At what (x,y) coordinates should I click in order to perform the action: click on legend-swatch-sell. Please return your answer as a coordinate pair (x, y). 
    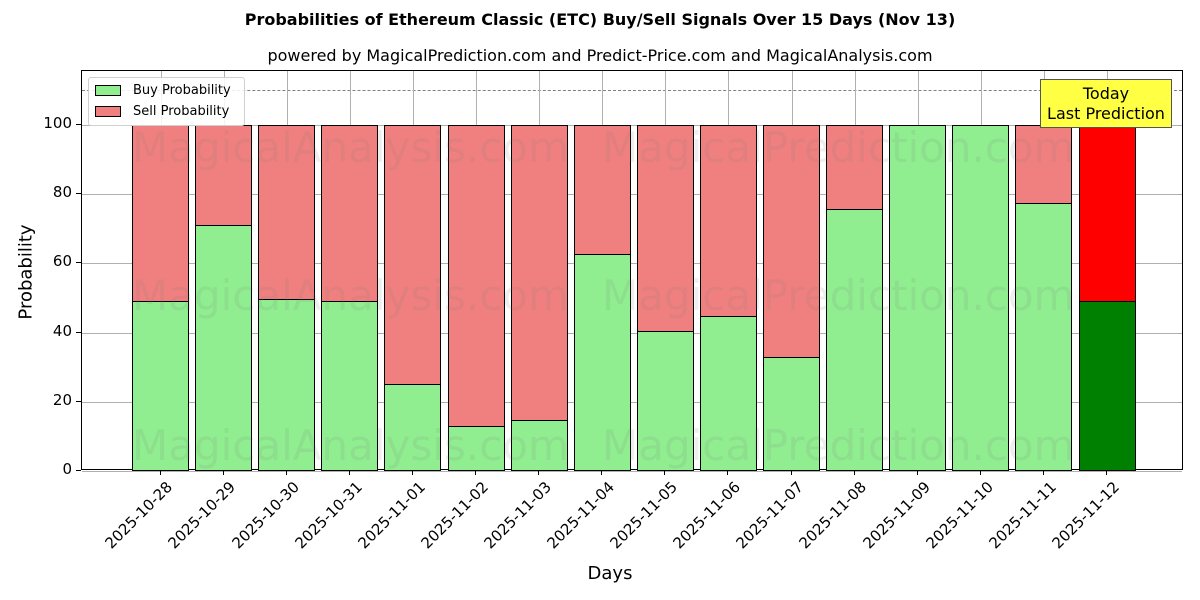
    Looking at the image, I should click on (108, 111).